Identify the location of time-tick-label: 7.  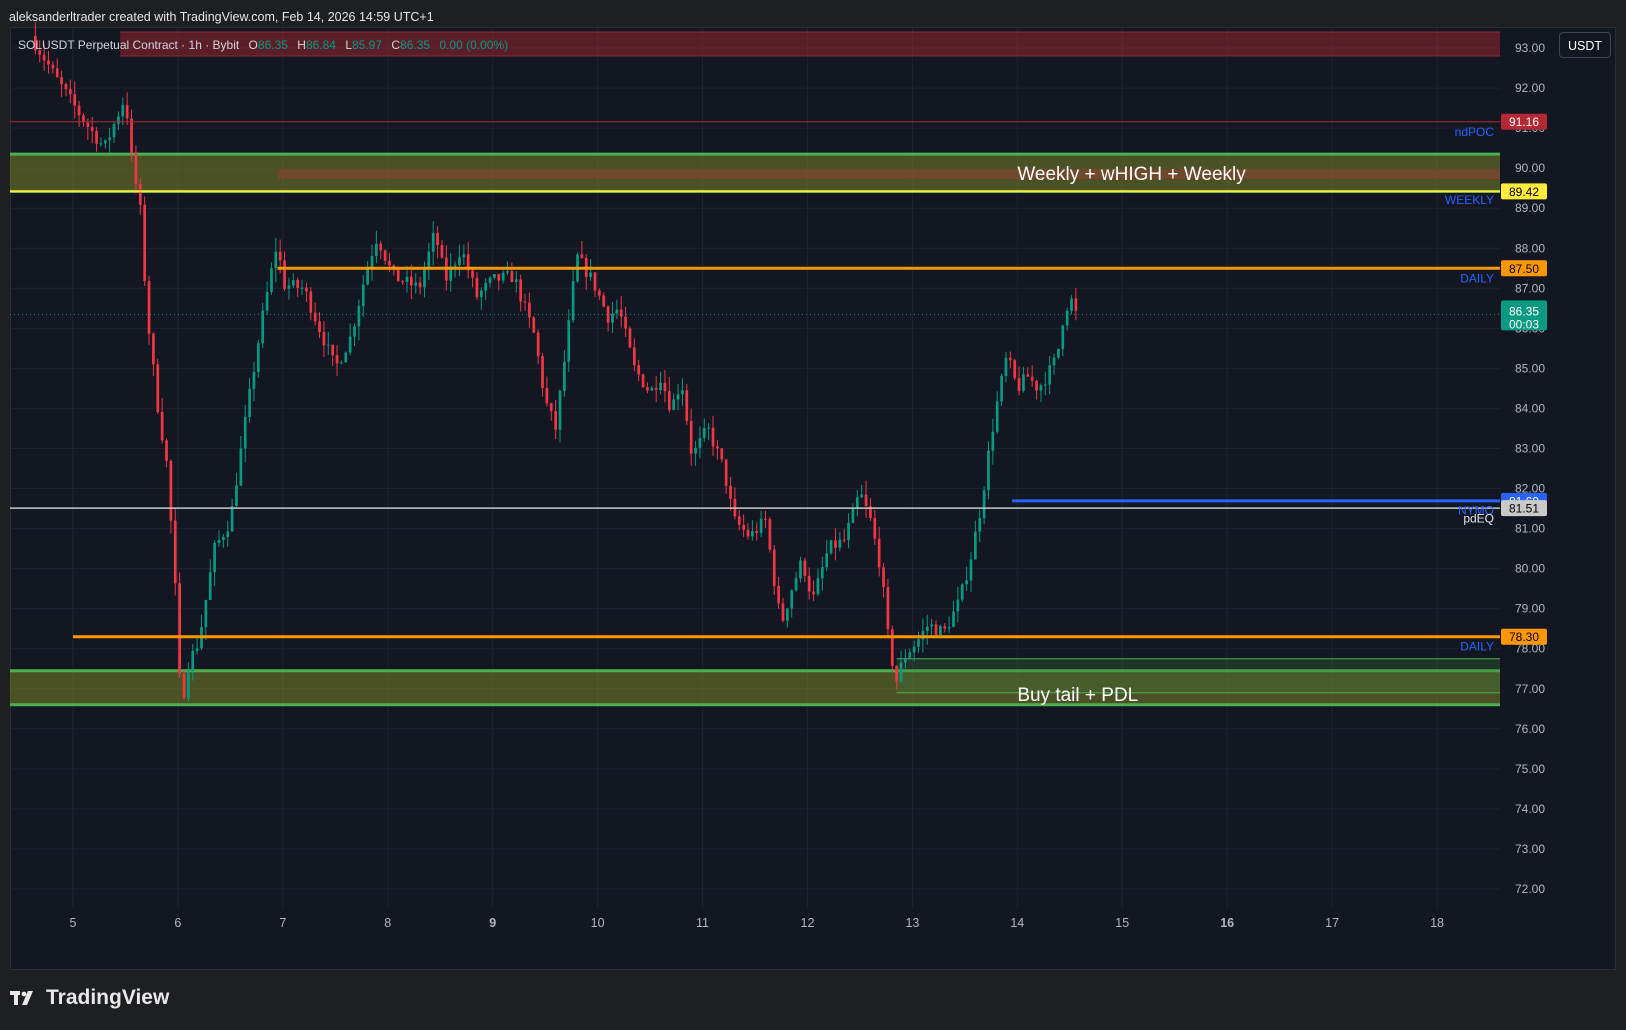
(282, 923).